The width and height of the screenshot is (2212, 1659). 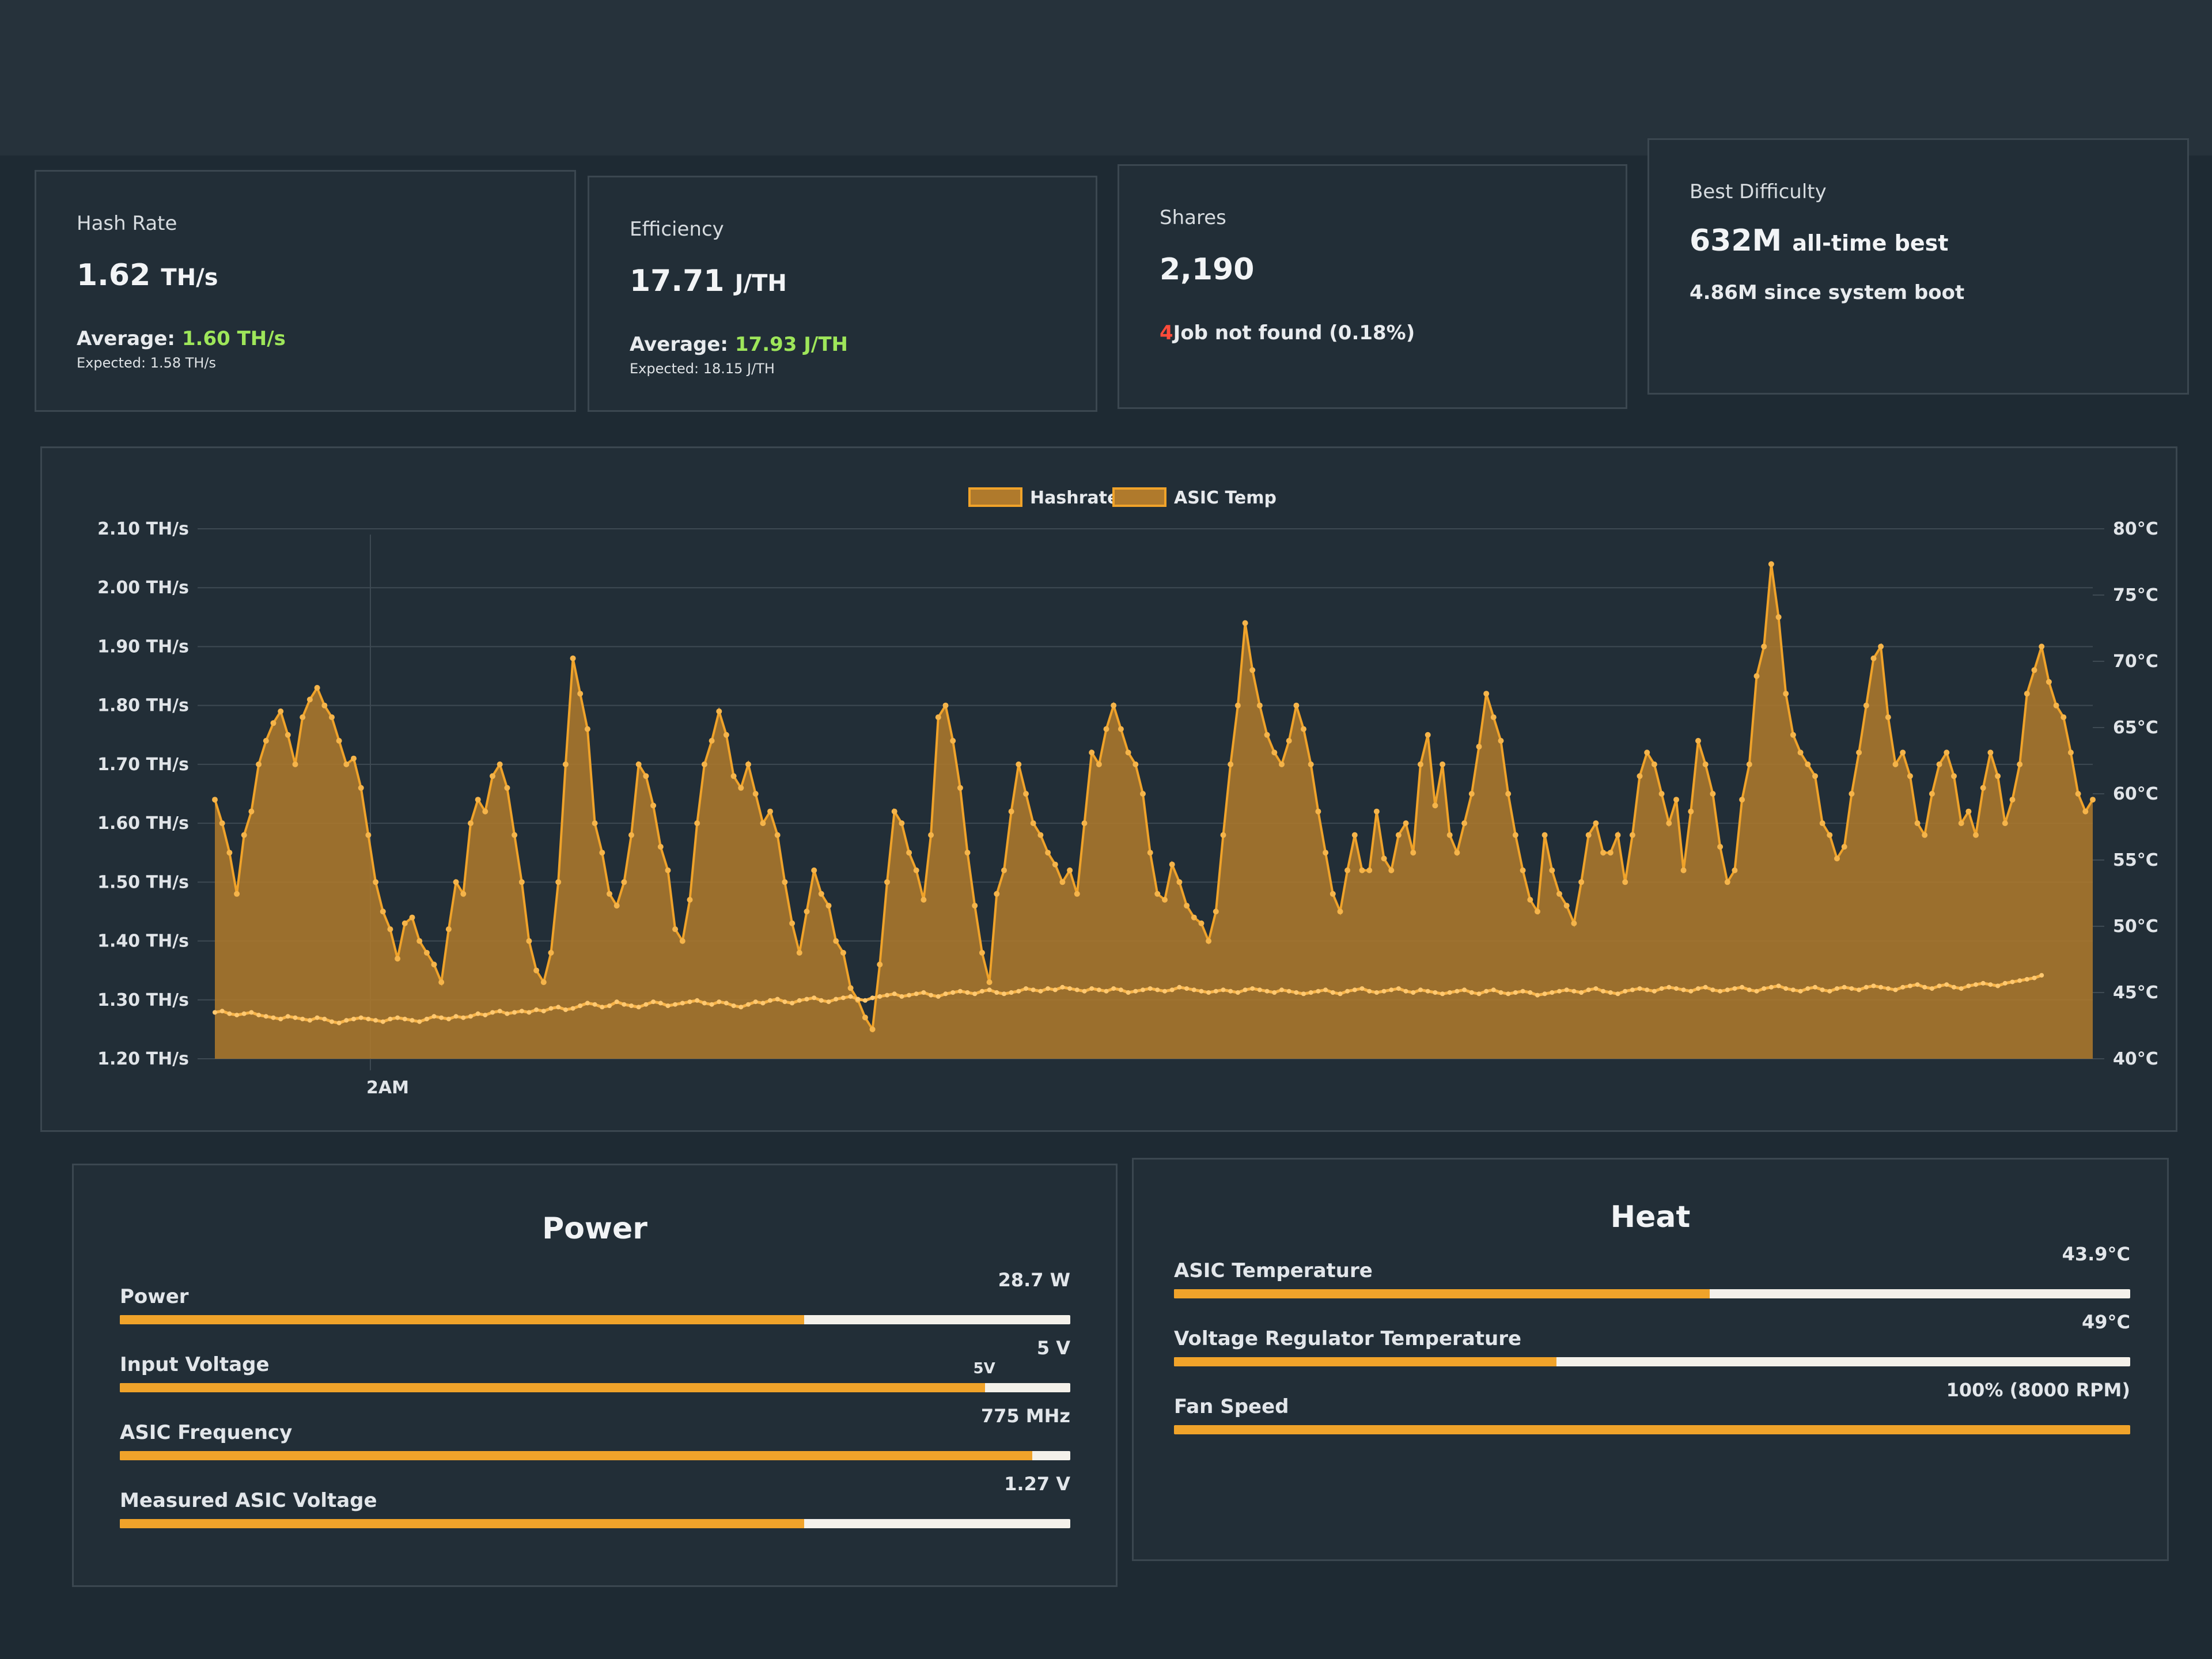 I want to click on y-left-tick-label: 1.90 TH/s, so click(x=143, y=647).